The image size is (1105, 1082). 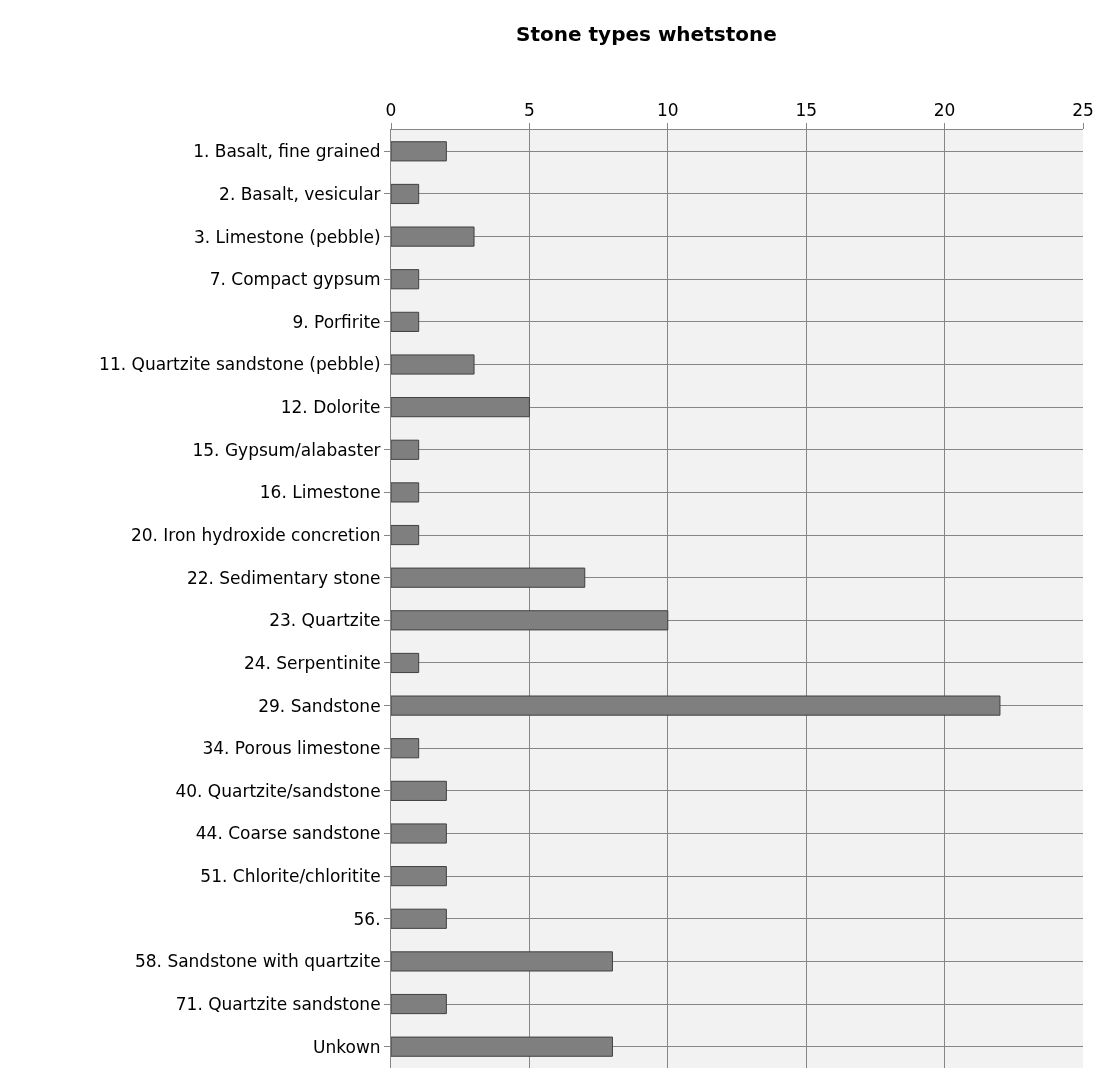 I want to click on y-tick-label: 16. Limestone, so click(x=320, y=492).